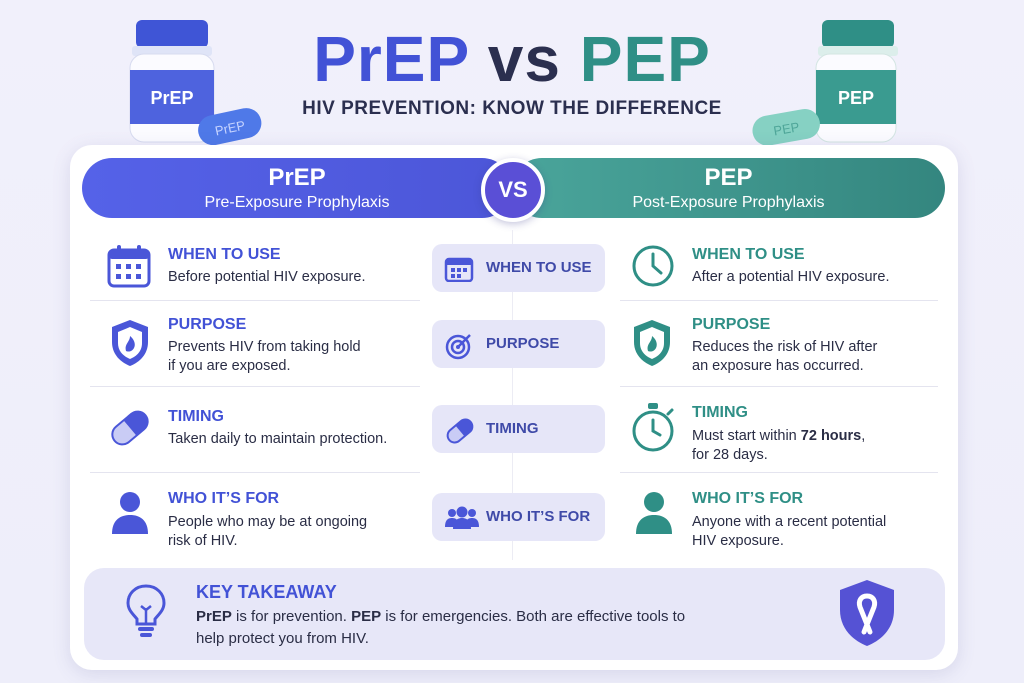 This screenshot has height=683, width=1024. What do you see at coordinates (730, 455) in the screenshot?
I see `pep-timing-text-2: for 28 days.` at bounding box center [730, 455].